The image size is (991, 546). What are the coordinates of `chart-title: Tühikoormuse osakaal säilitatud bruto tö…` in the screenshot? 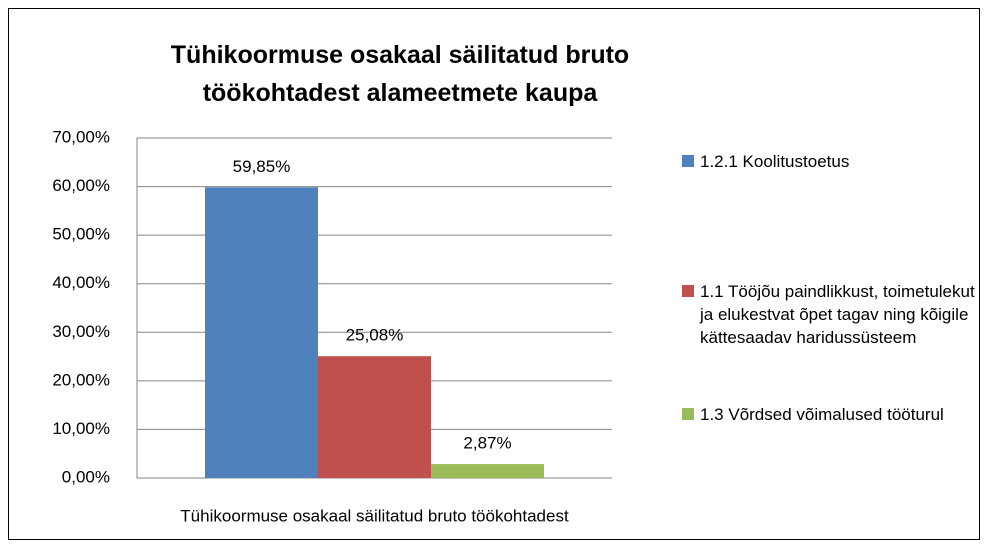 It's located at (400, 74).